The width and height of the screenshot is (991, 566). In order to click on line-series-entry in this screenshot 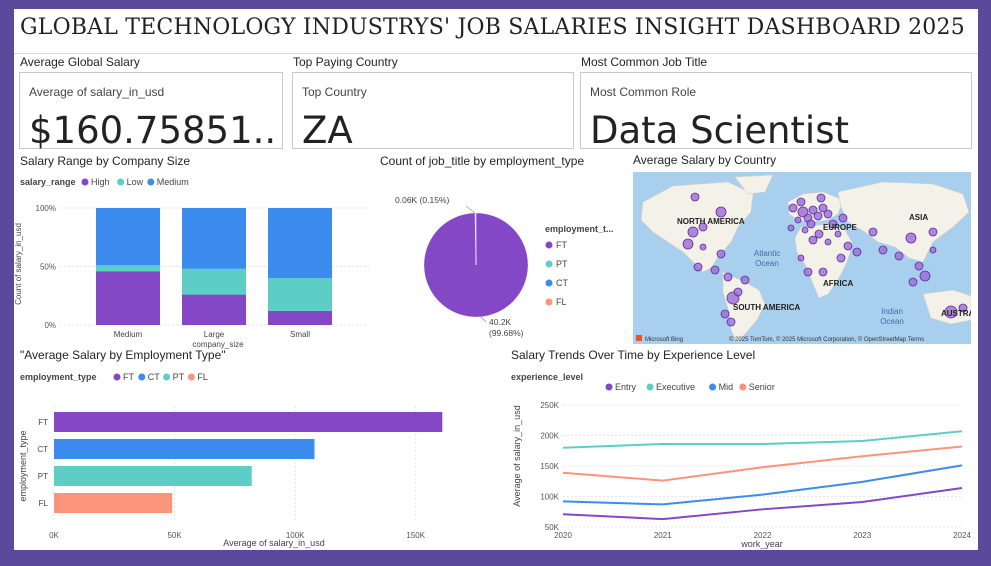, I will do `click(762, 503)`.